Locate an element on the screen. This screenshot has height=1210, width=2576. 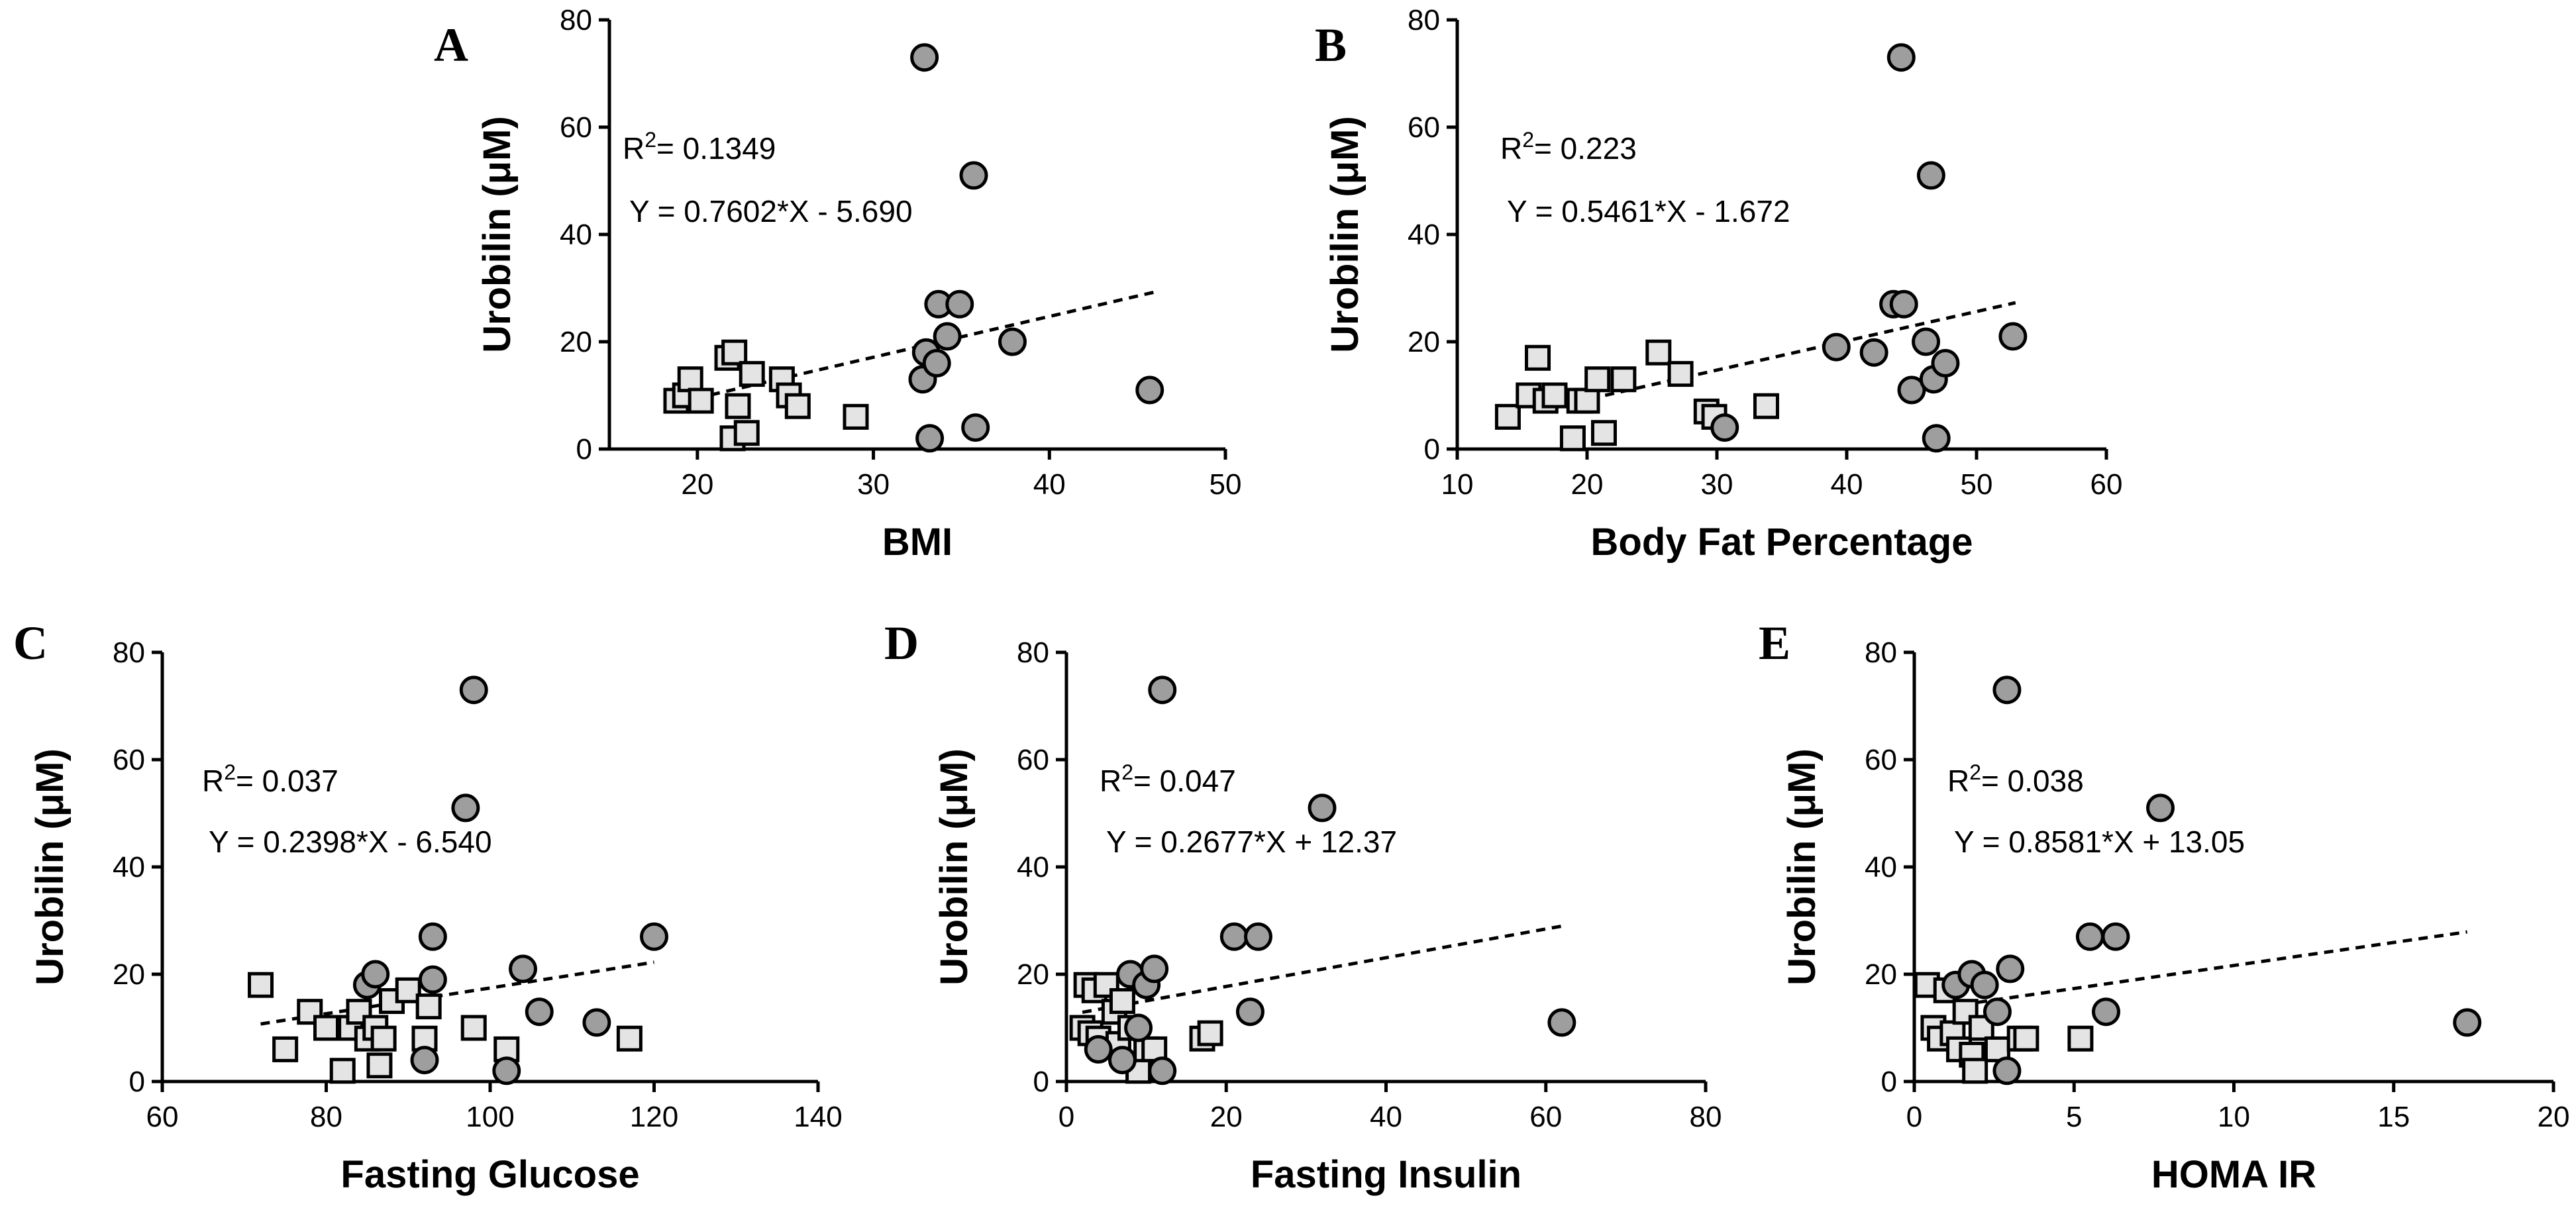
x-axis-label: BMI is located at coordinates (917, 542).